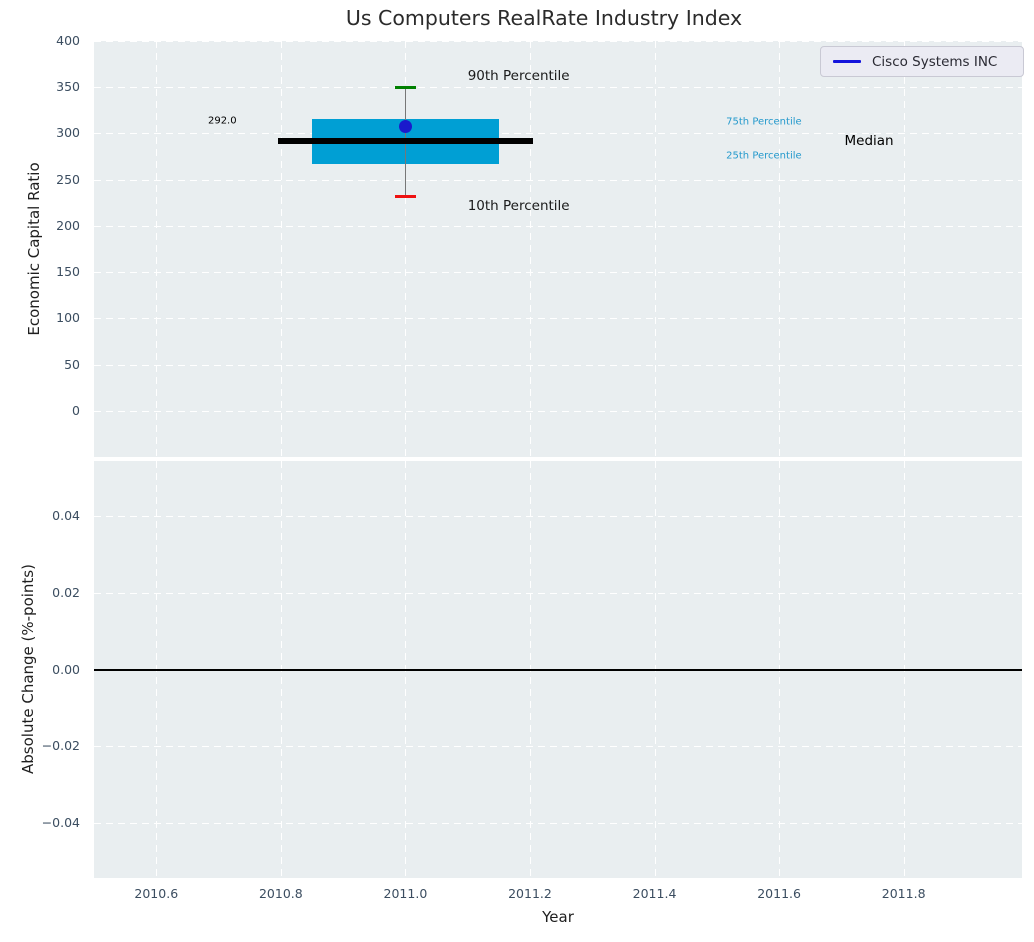 Image resolution: width=1034 pixels, height=942 pixels. What do you see at coordinates (518, 76) in the screenshot?
I see `annotation-90th-percentile: 90th Percentile` at bounding box center [518, 76].